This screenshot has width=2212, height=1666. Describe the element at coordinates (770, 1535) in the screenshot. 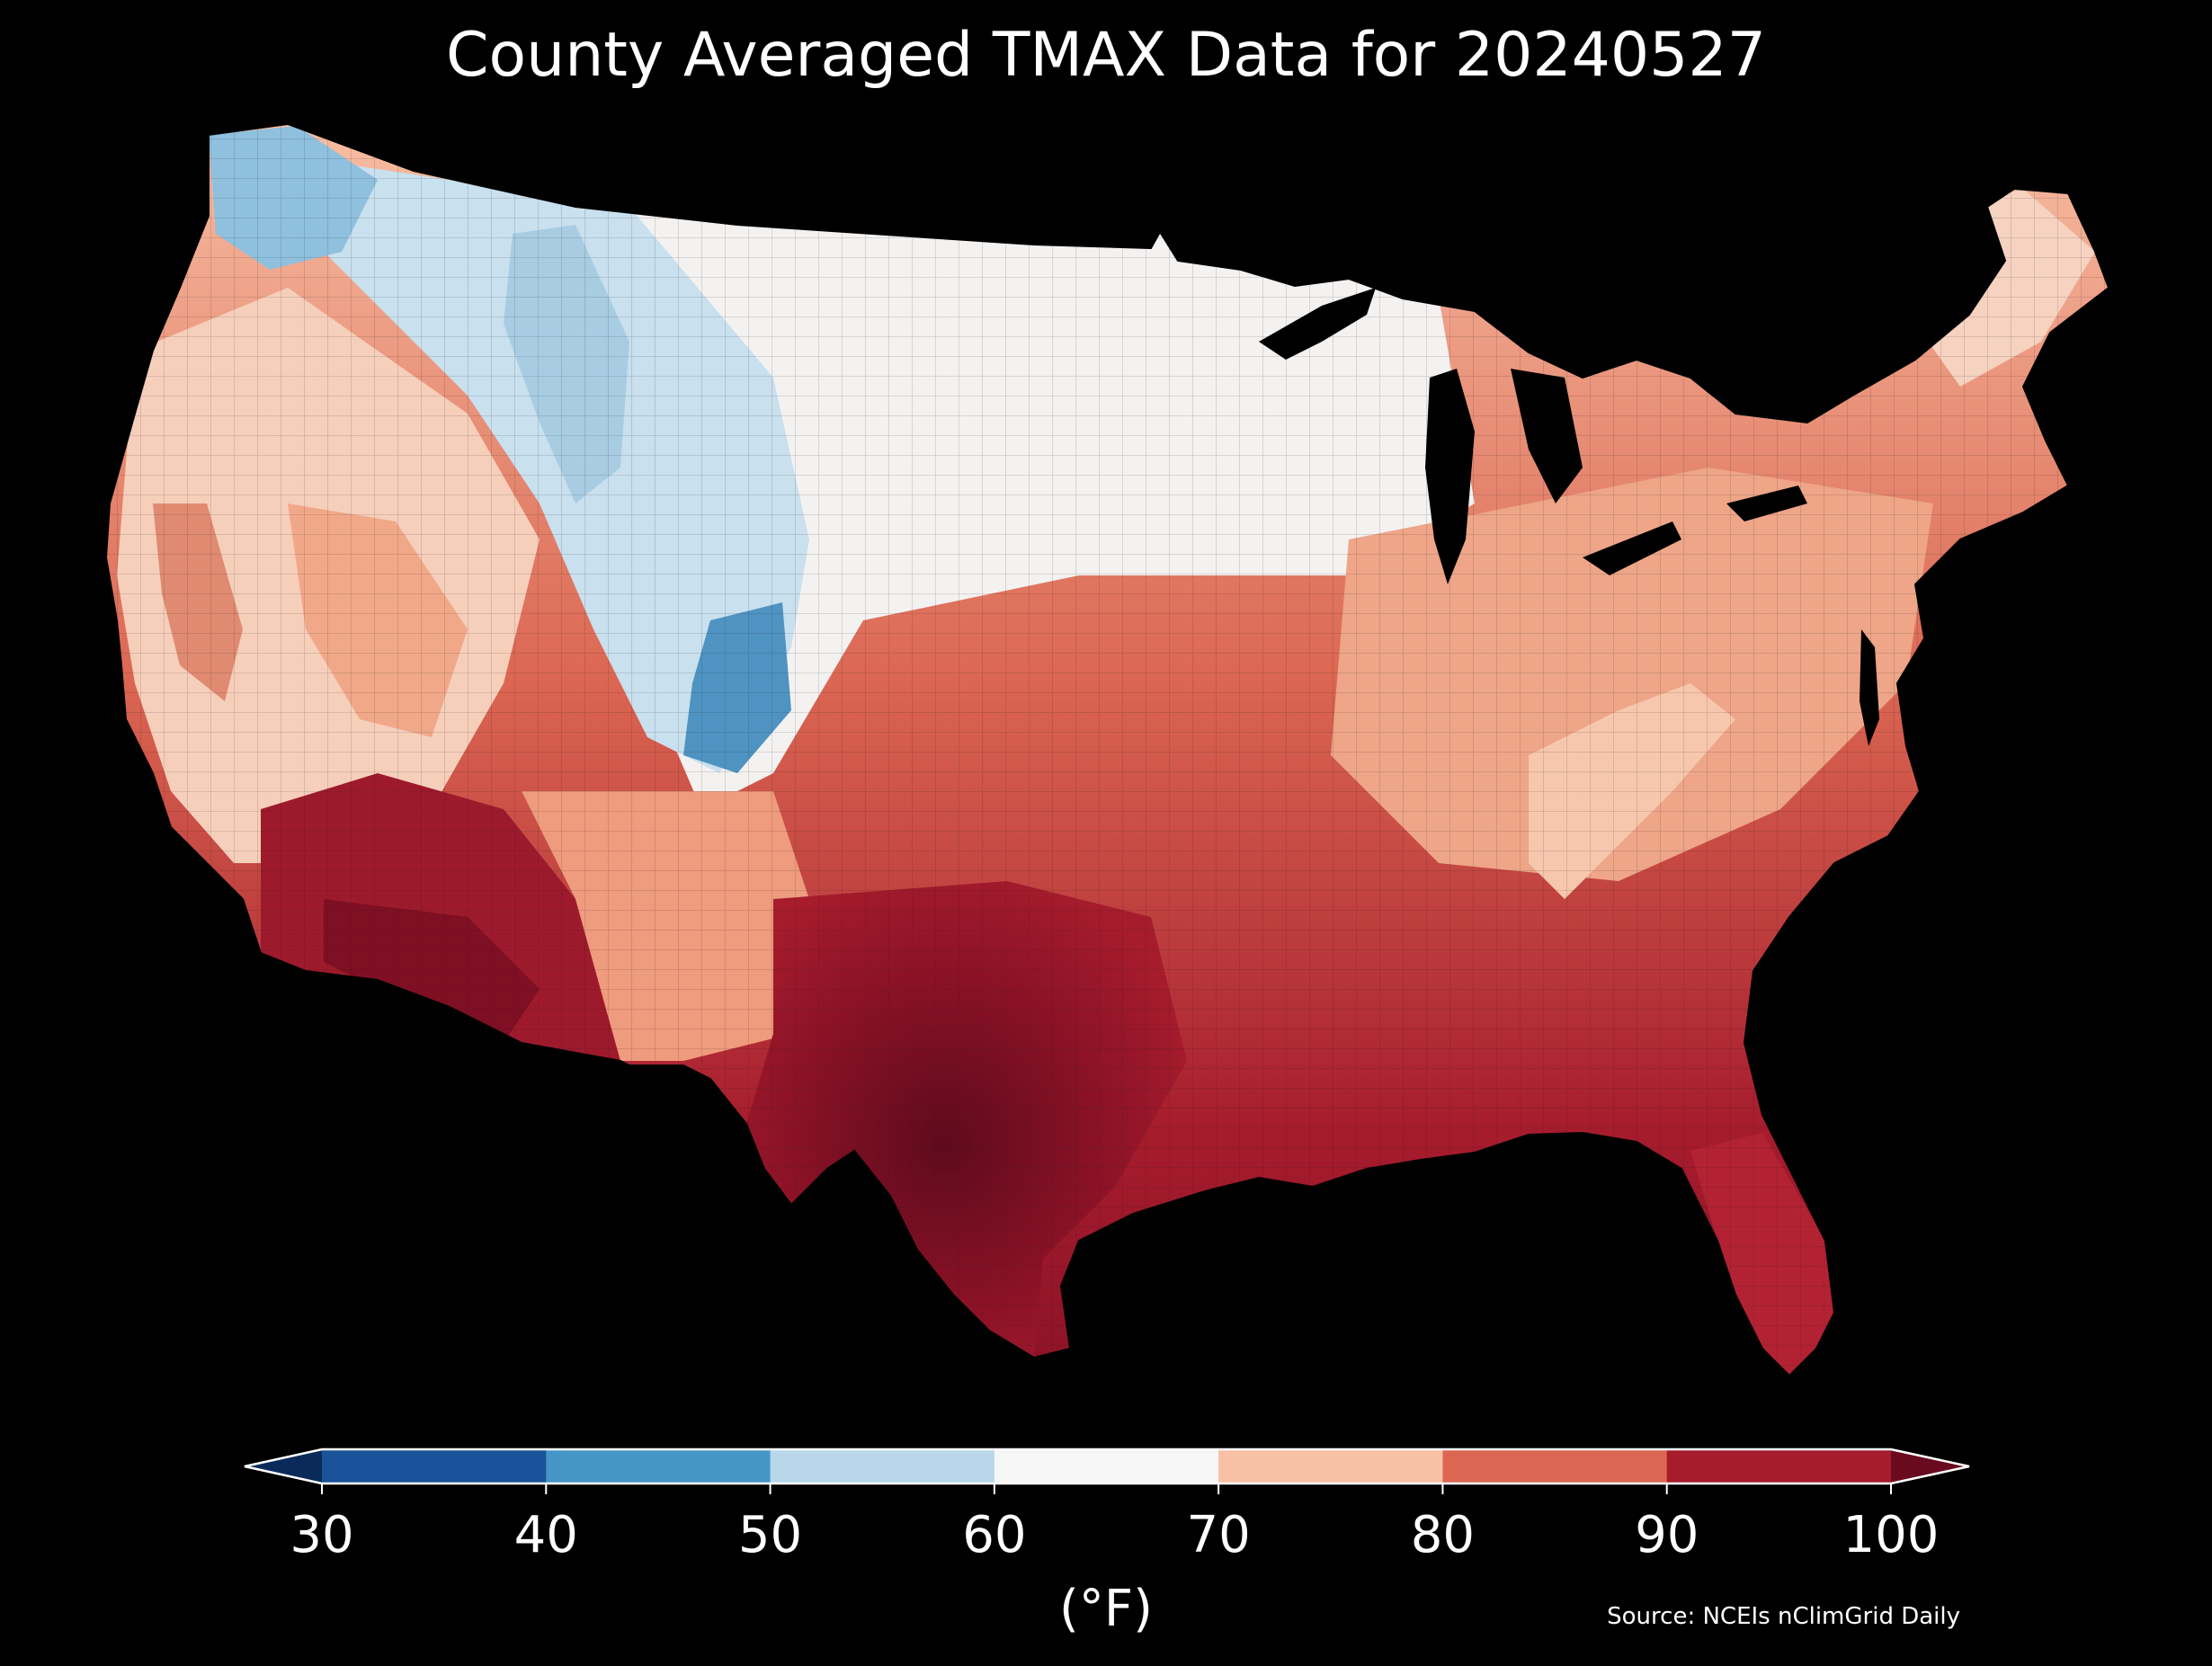

I see `colorbar-tick-label: 50` at that location.